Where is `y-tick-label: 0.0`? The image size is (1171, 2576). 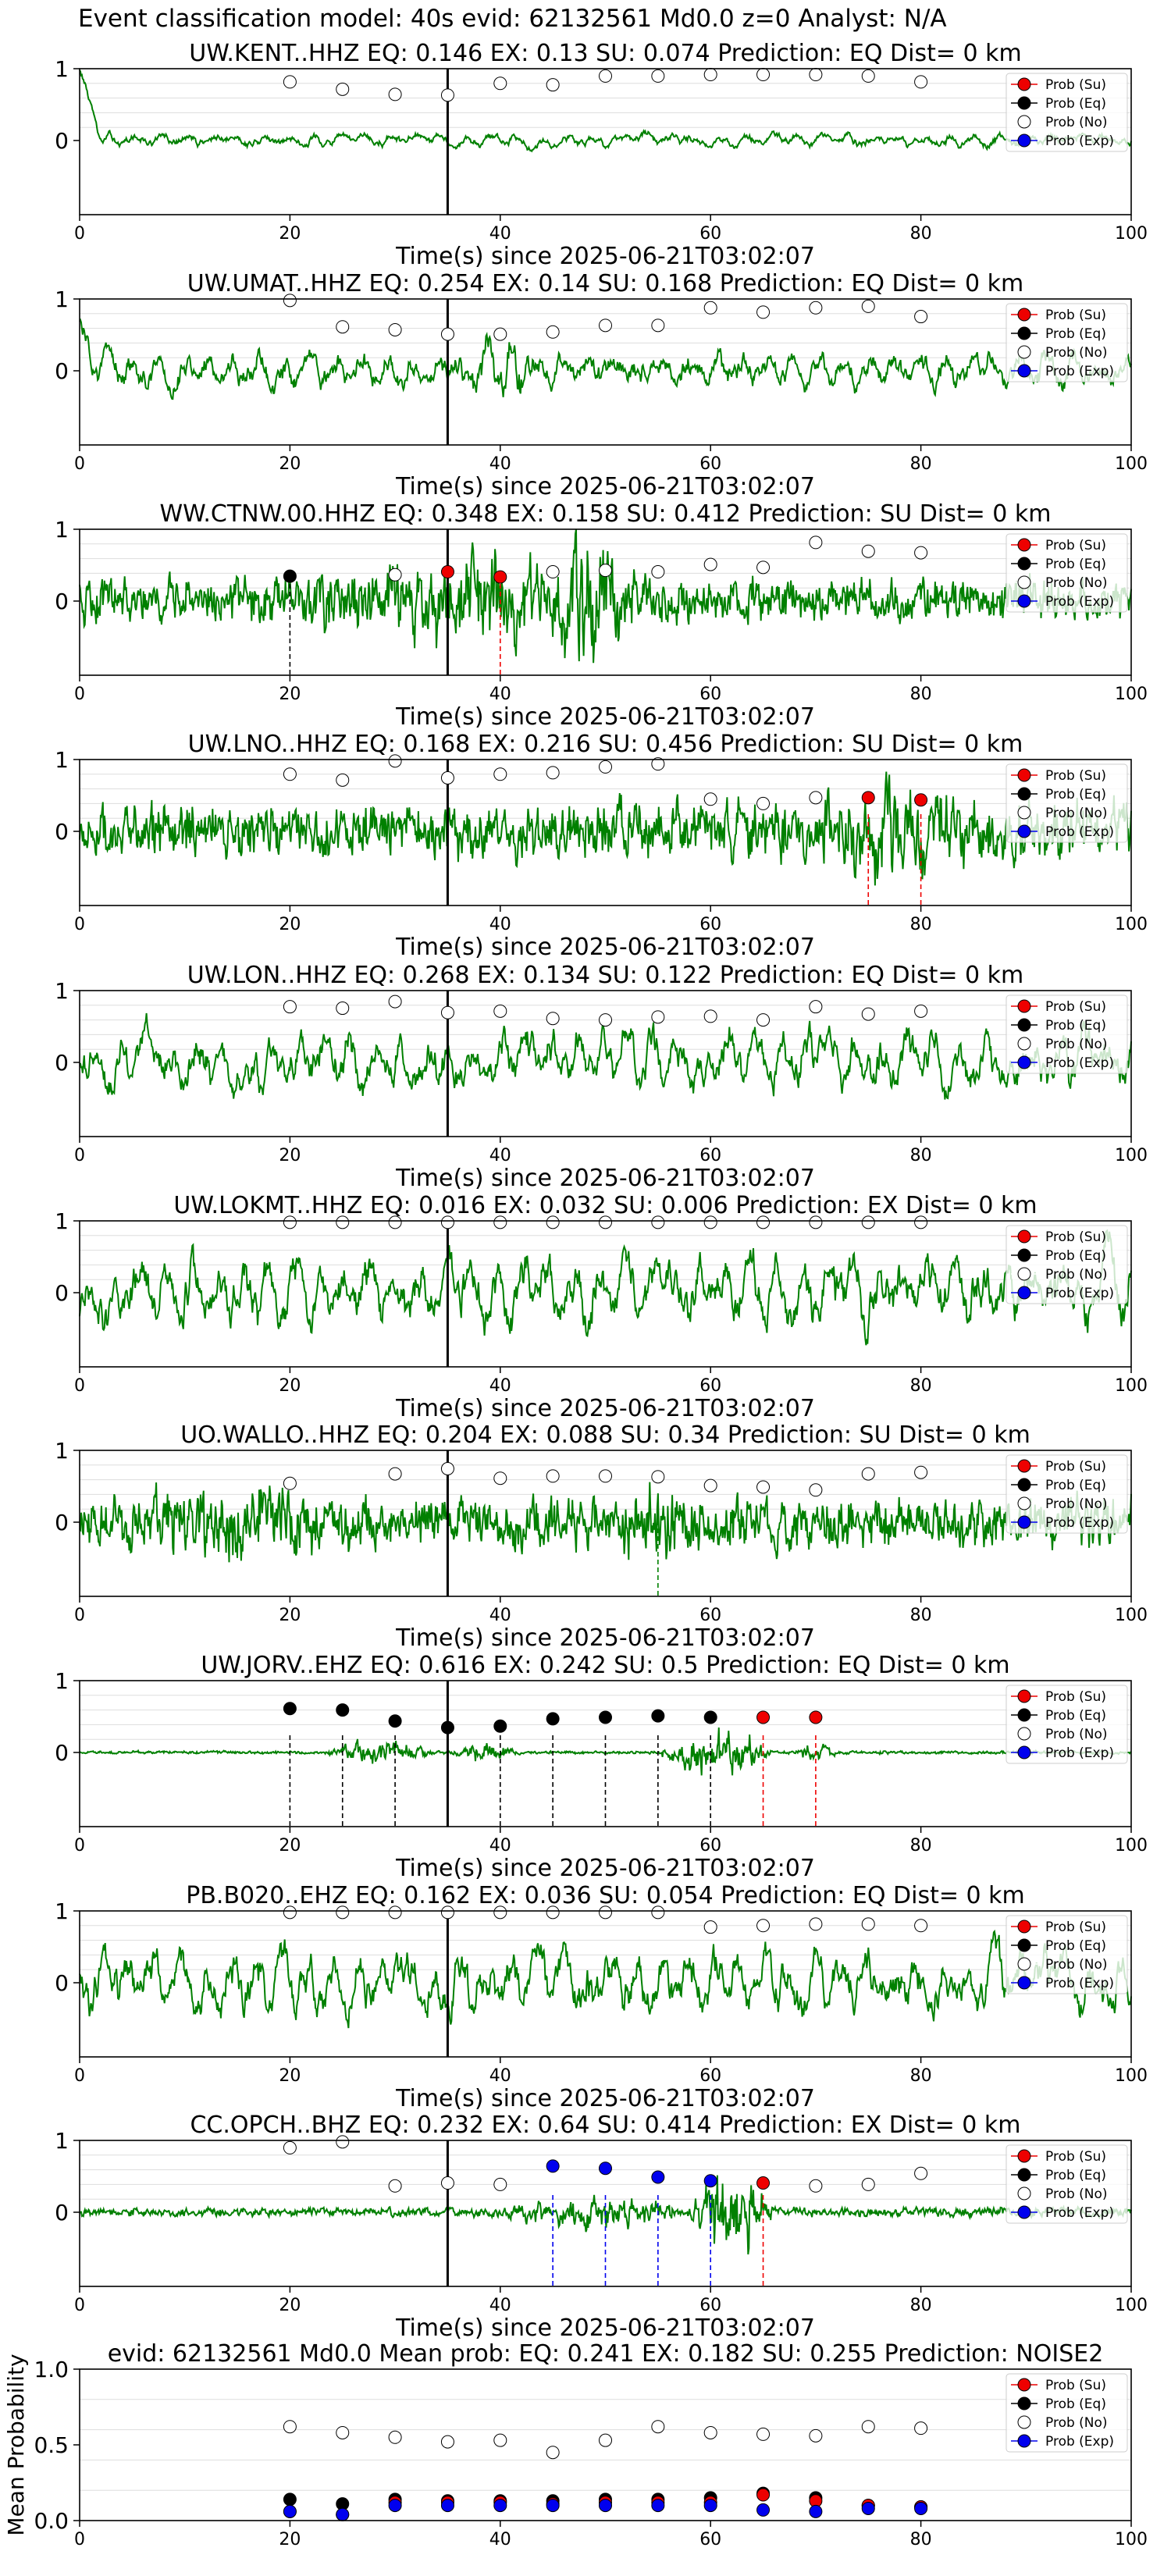
y-tick-label: 0.0 is located at coordinates (51, 2521).